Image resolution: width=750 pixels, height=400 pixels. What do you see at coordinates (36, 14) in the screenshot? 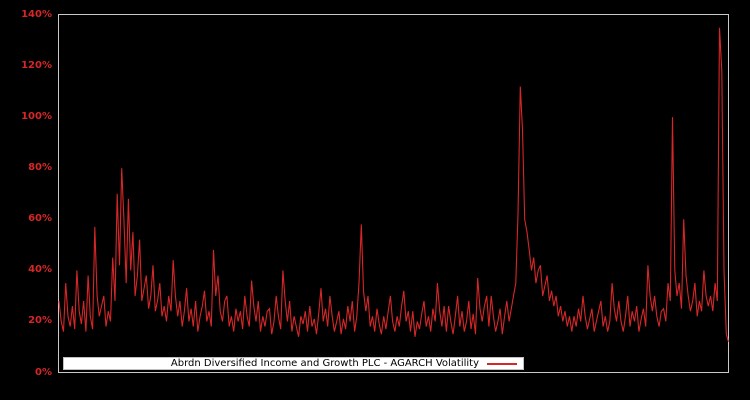
I see `y-axis-tick-label: 140%` at bounding box center [36, 14].